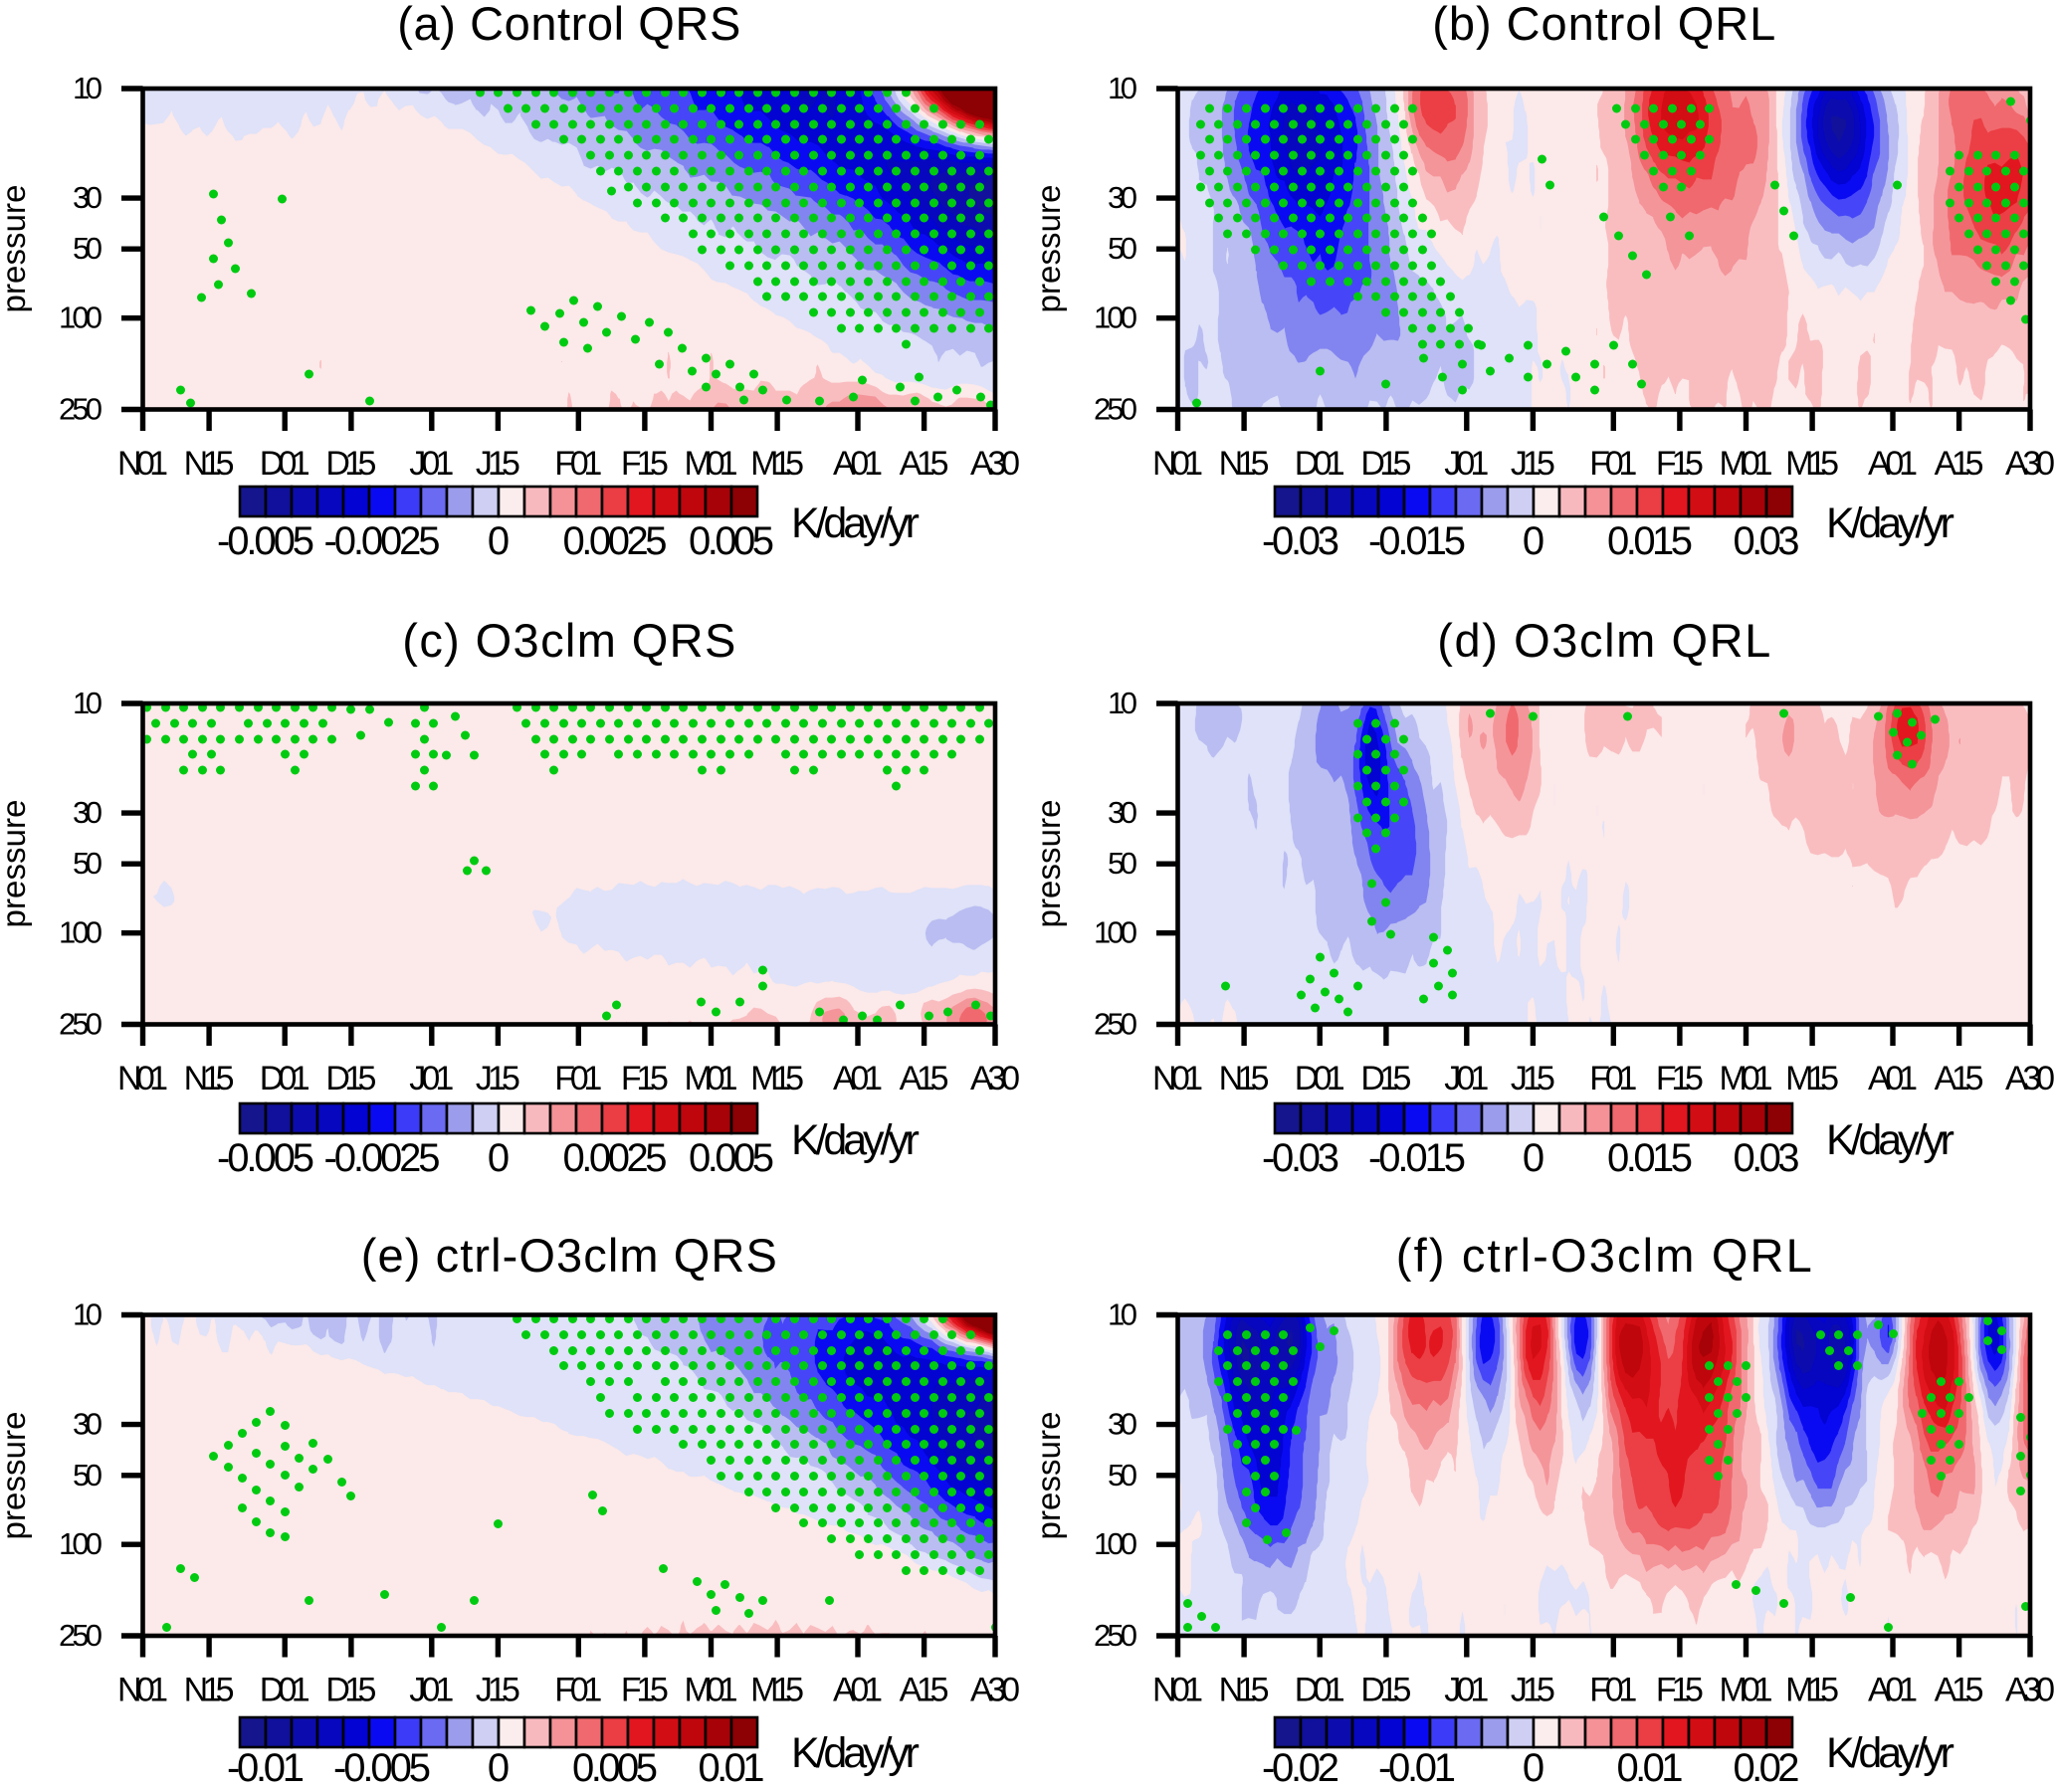 The width and height of the screenshot is (2057, 1792). I want to click on svg-text: -0.005, so click(265, 541).